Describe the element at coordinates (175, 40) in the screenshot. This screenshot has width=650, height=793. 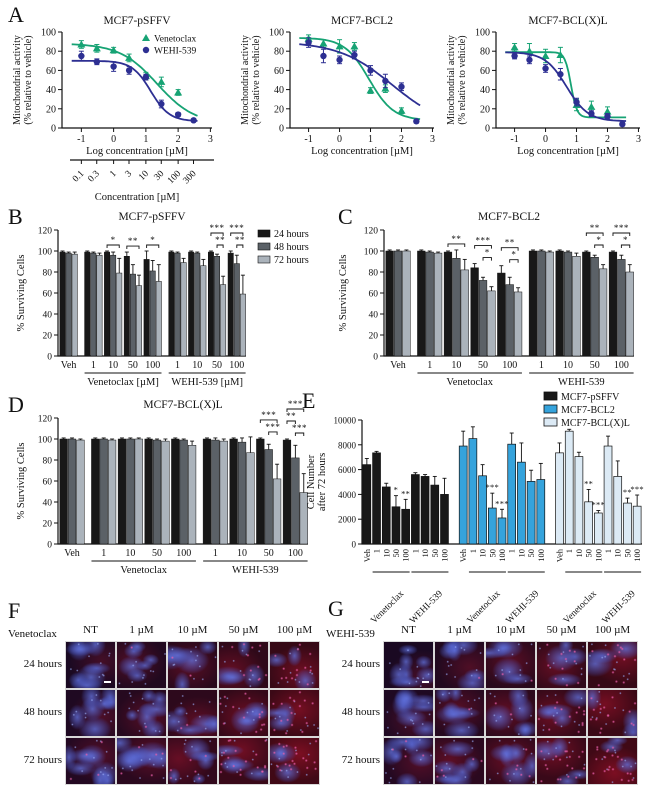
I see `legend-label: Venetoclax` at that location.